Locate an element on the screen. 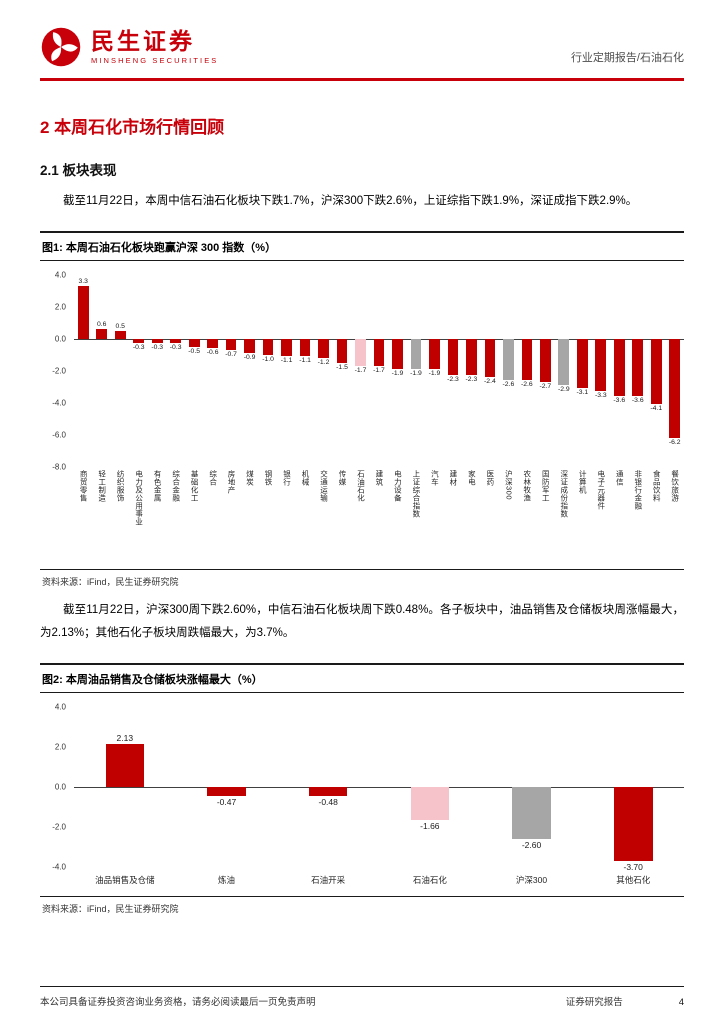 The height and width of the screenshot is (1024, 724). bar-value-label: -2.3 is located at coordinates (453, 380).